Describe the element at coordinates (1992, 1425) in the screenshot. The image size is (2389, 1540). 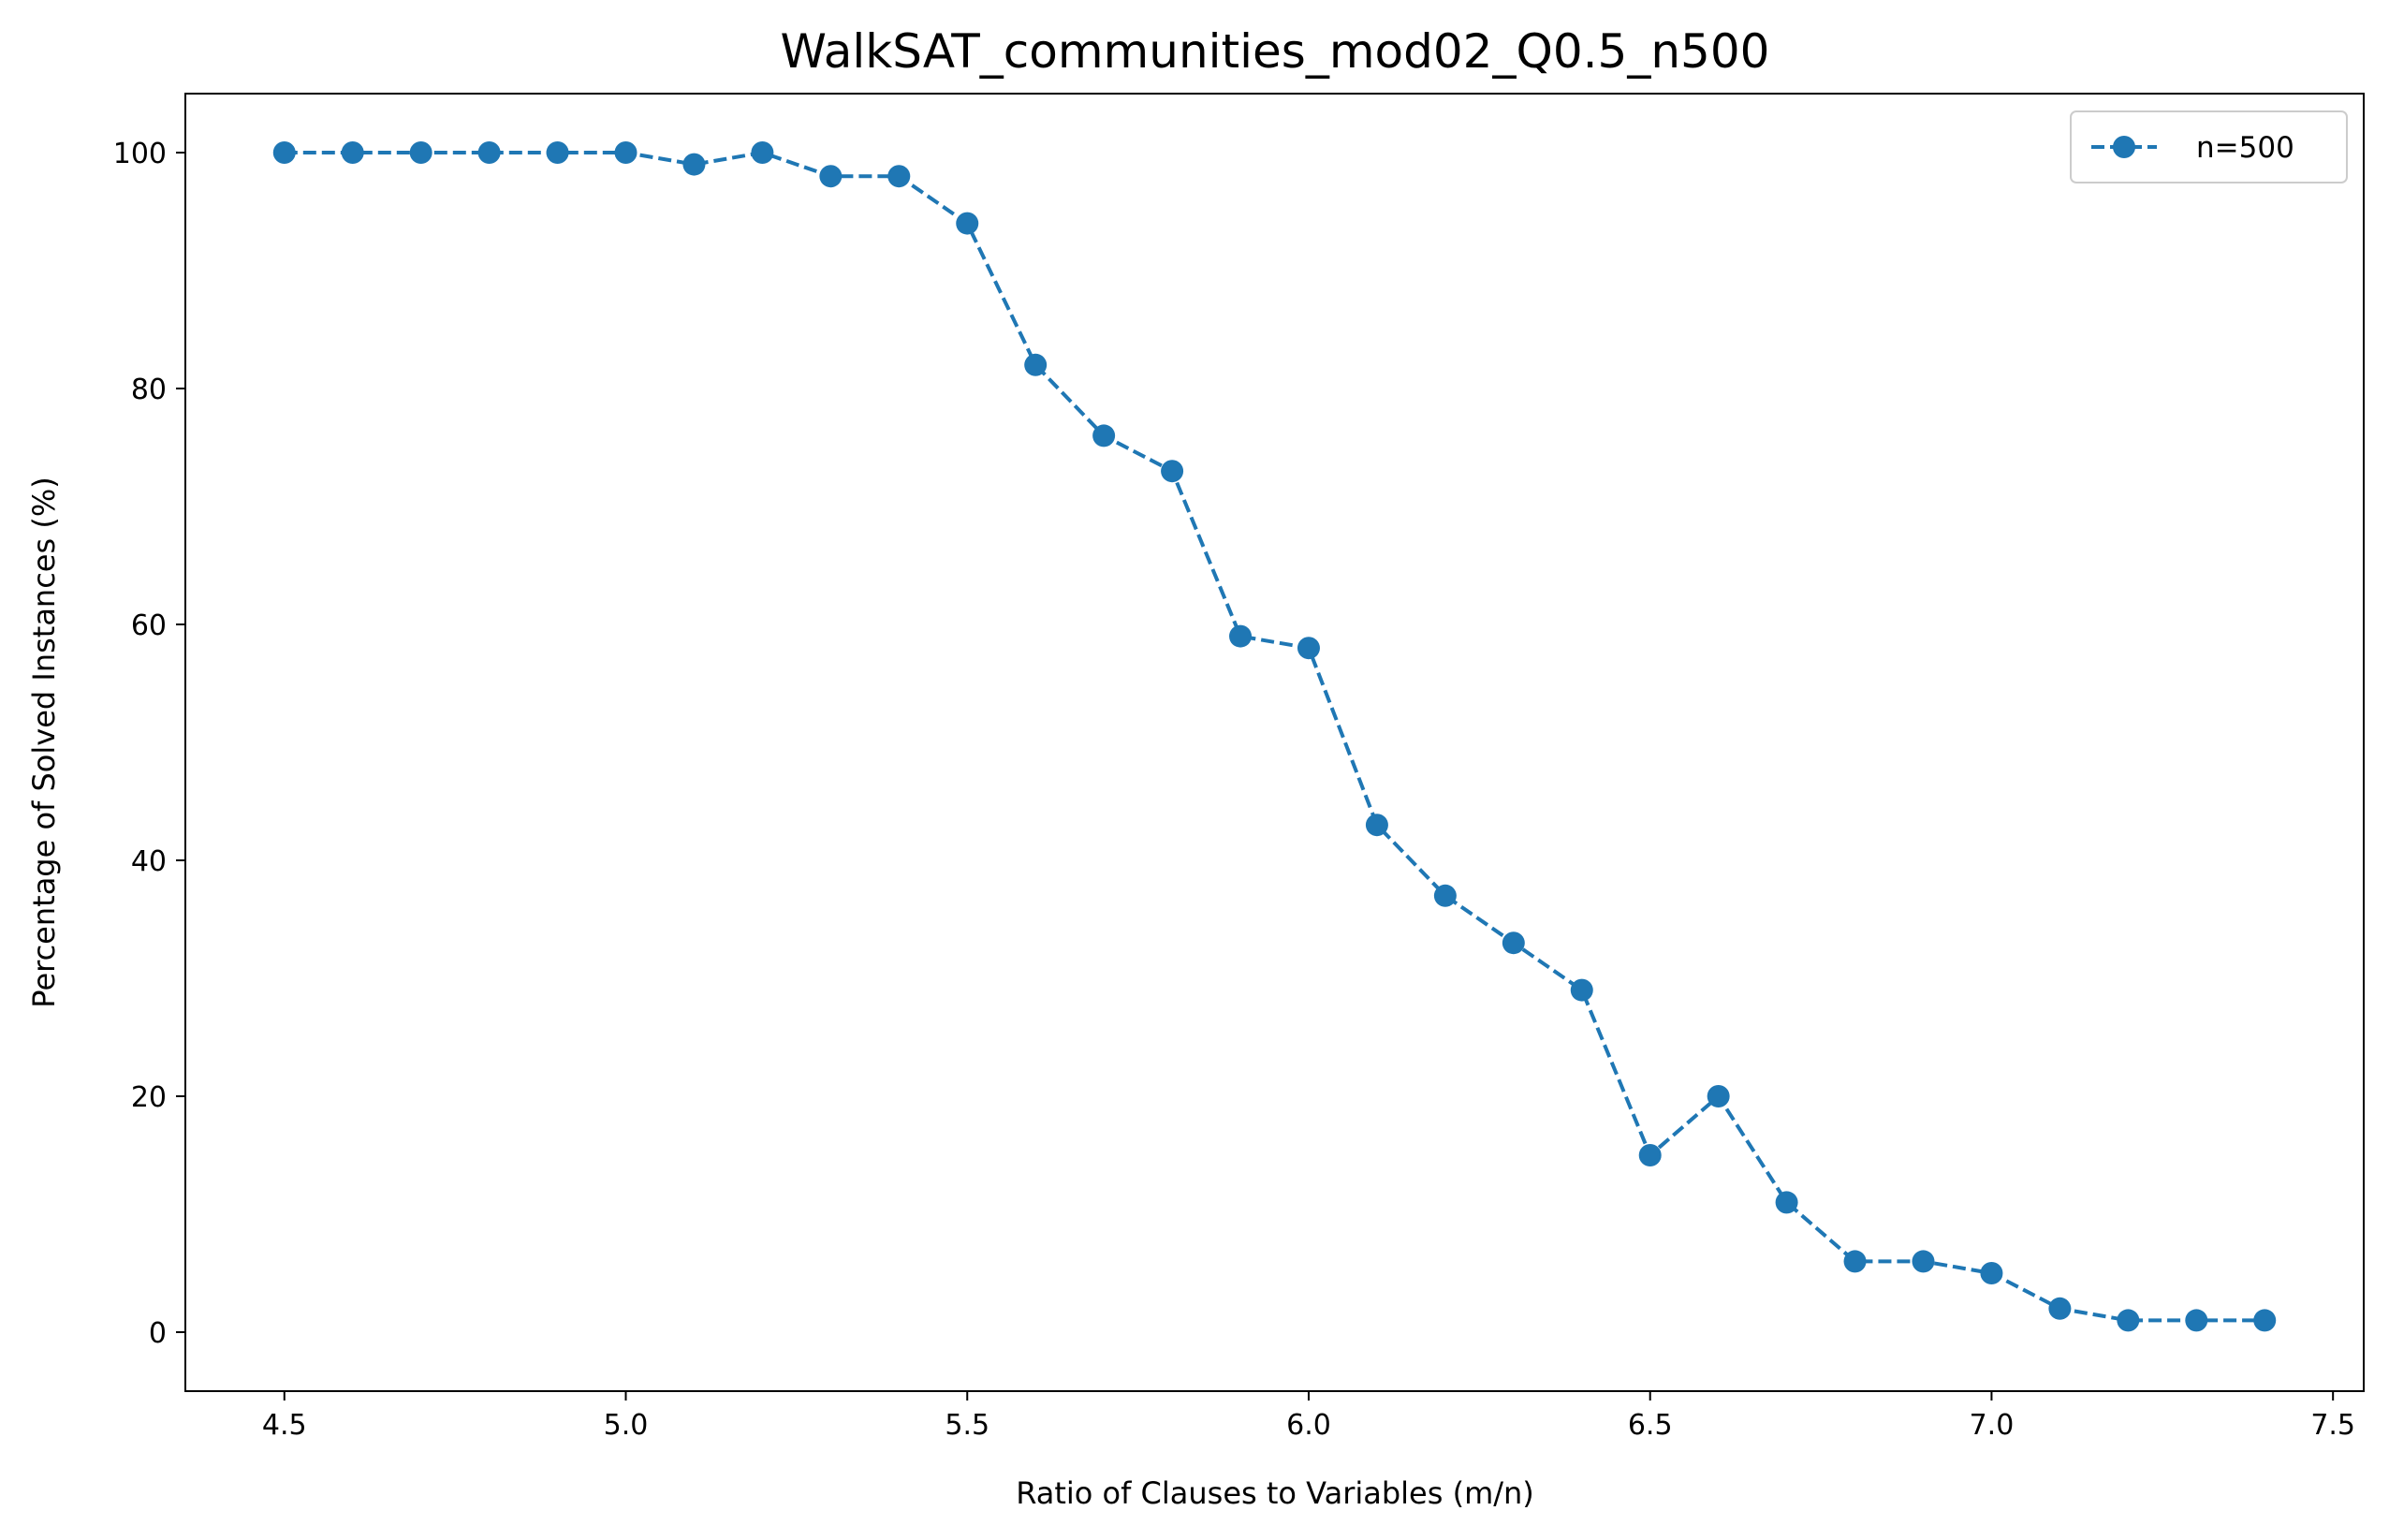
I see `x-tick-label: 7.0` at that location.